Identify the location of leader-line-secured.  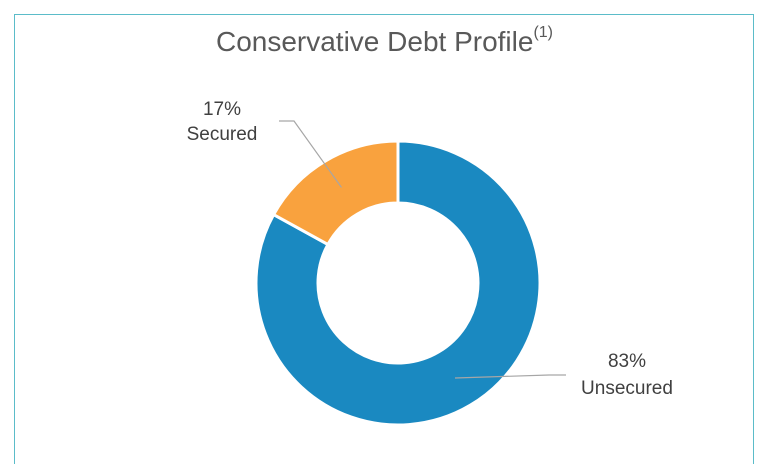
(310, 154).